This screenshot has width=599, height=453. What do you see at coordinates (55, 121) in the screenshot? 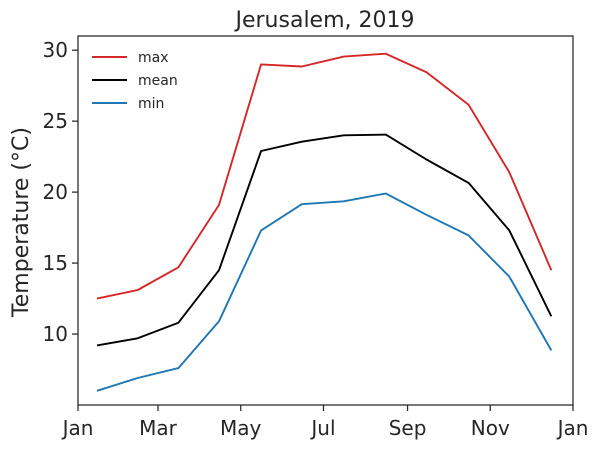
I see `y-tick-label: 25` at bounding box center [55, 121].